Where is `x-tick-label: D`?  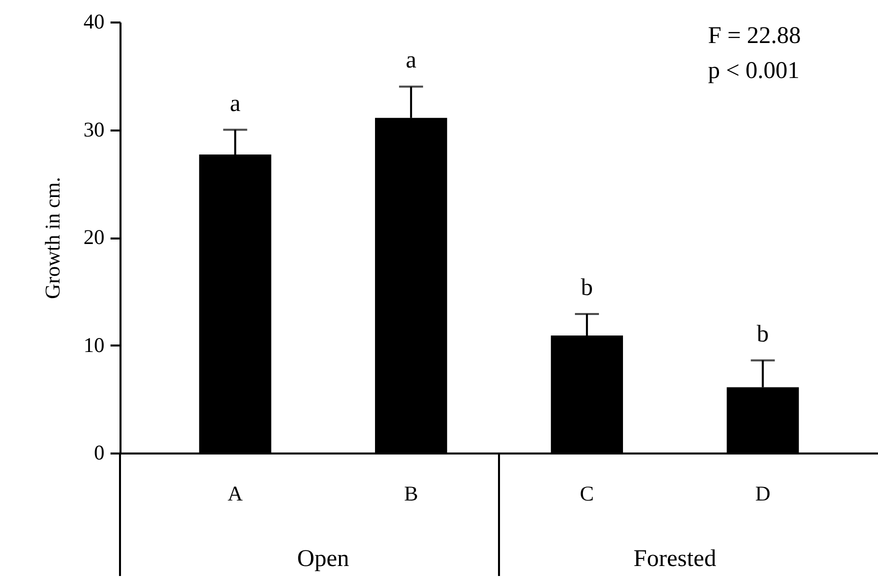 x-tick-label: D is located at coordinates (762, 494).